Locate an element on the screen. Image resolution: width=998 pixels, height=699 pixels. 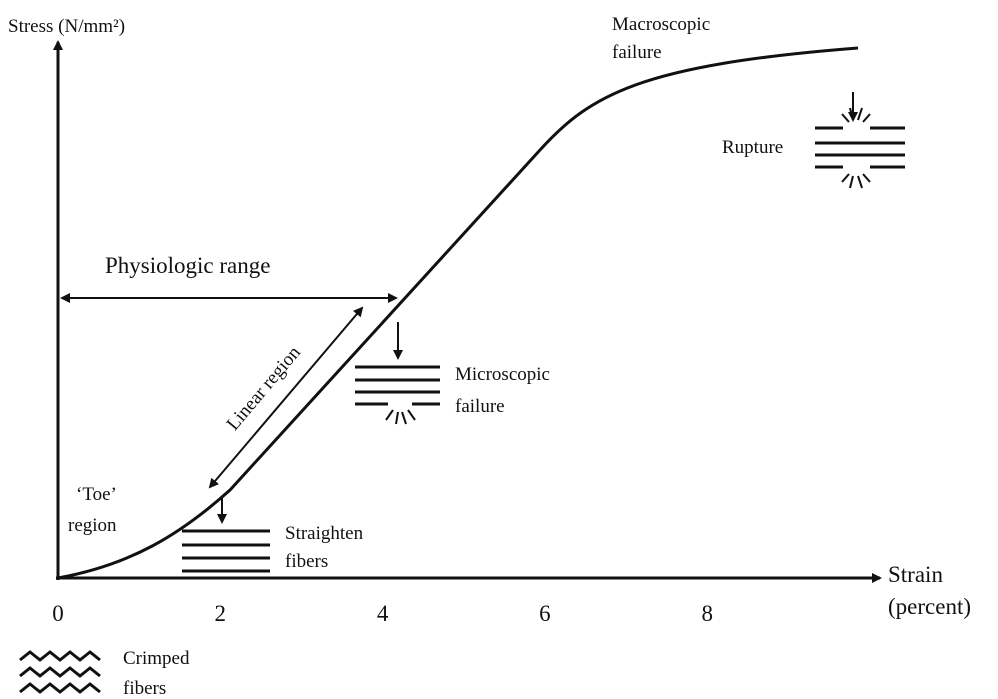
x-axis-label: Strain is located at coordinates (915, 574).